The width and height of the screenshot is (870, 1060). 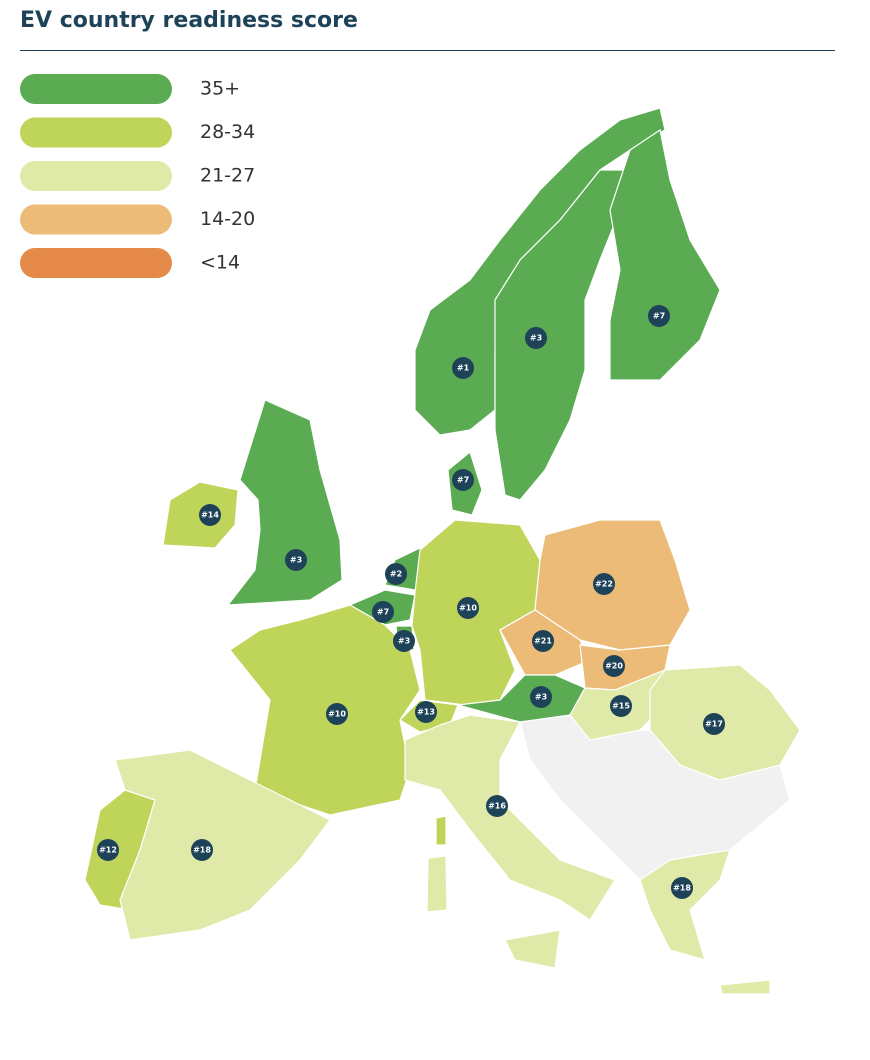 I want to click on title: EV country readiness score, so click(x=189, y=20).